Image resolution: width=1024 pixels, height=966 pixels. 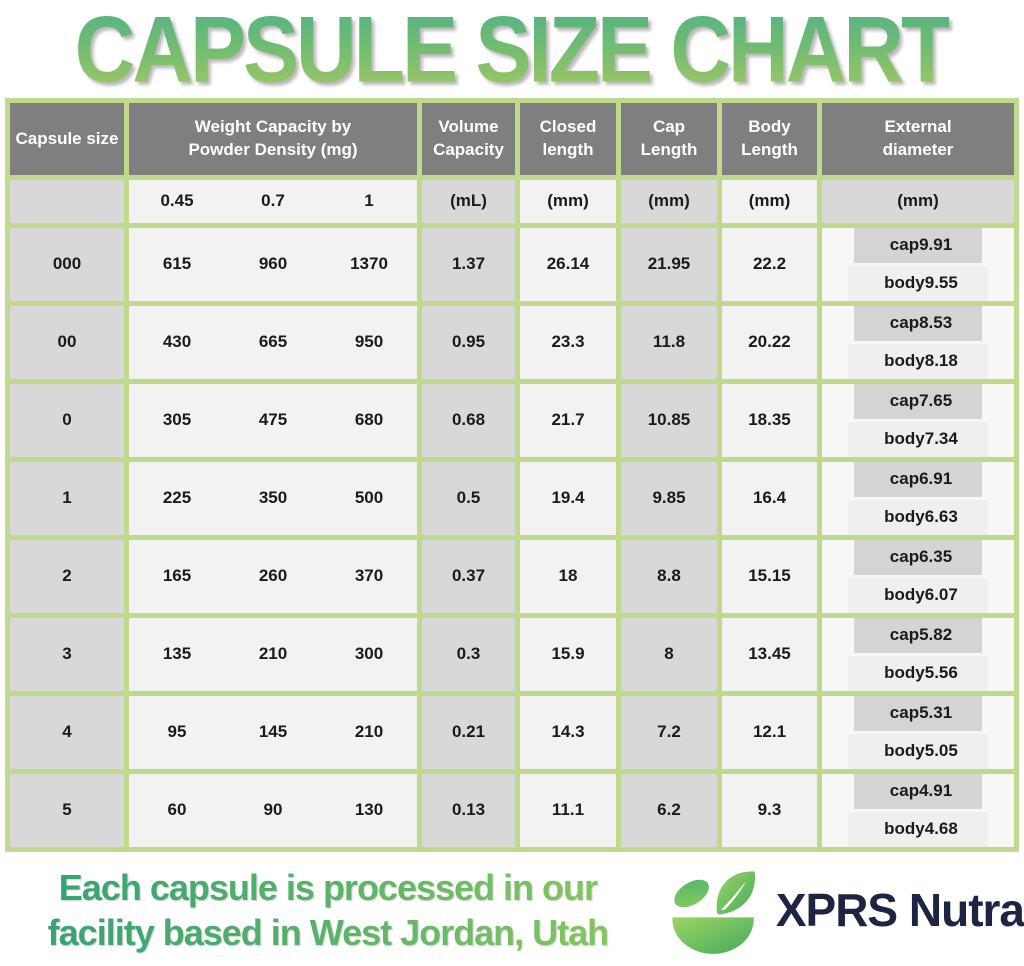 What do you see at coordinates (918, 264) in the screenshot?
I see `external-diameter-cell: cap 9.91 body 9.55` at bounding box center [918, 264].